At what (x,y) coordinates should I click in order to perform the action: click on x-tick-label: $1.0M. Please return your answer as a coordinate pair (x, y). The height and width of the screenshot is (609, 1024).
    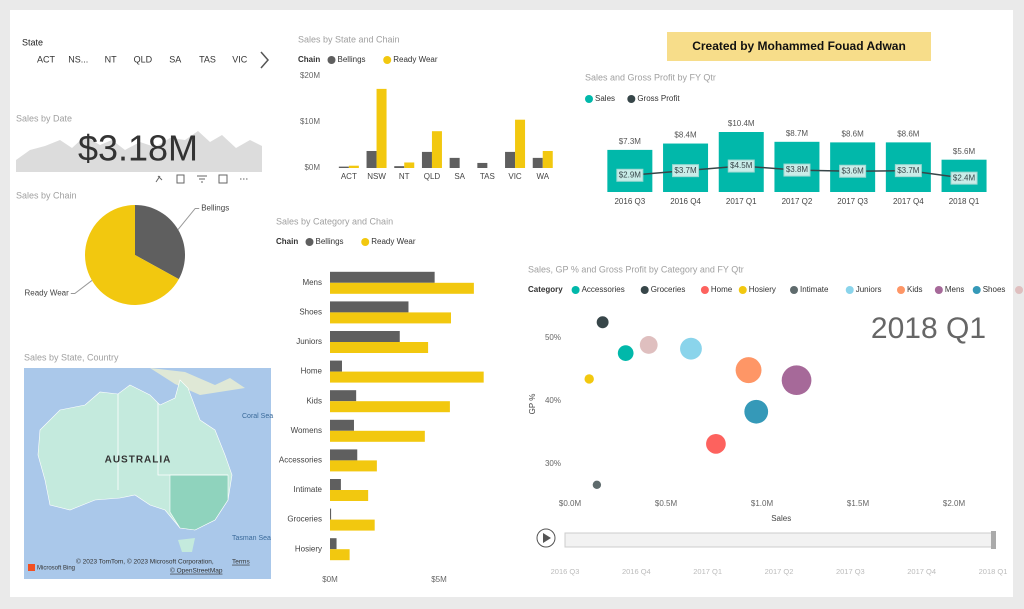
    Looking at the image, I should click on (762, 503).